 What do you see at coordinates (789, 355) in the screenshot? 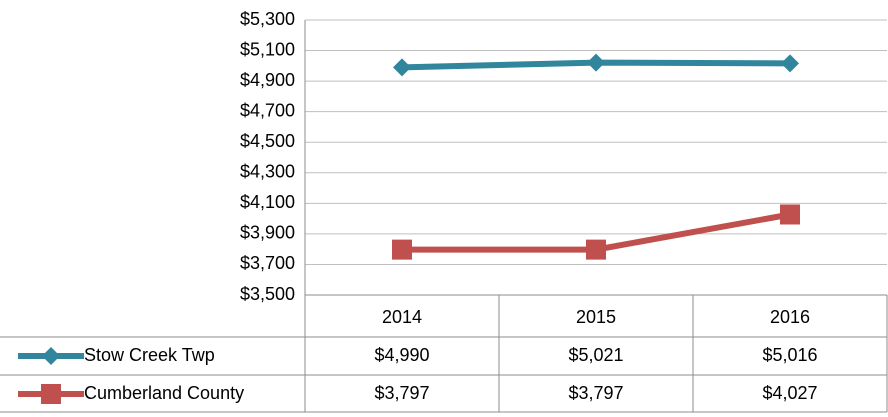
I see `table-value: $5,016` at bounding box center [789, 355].